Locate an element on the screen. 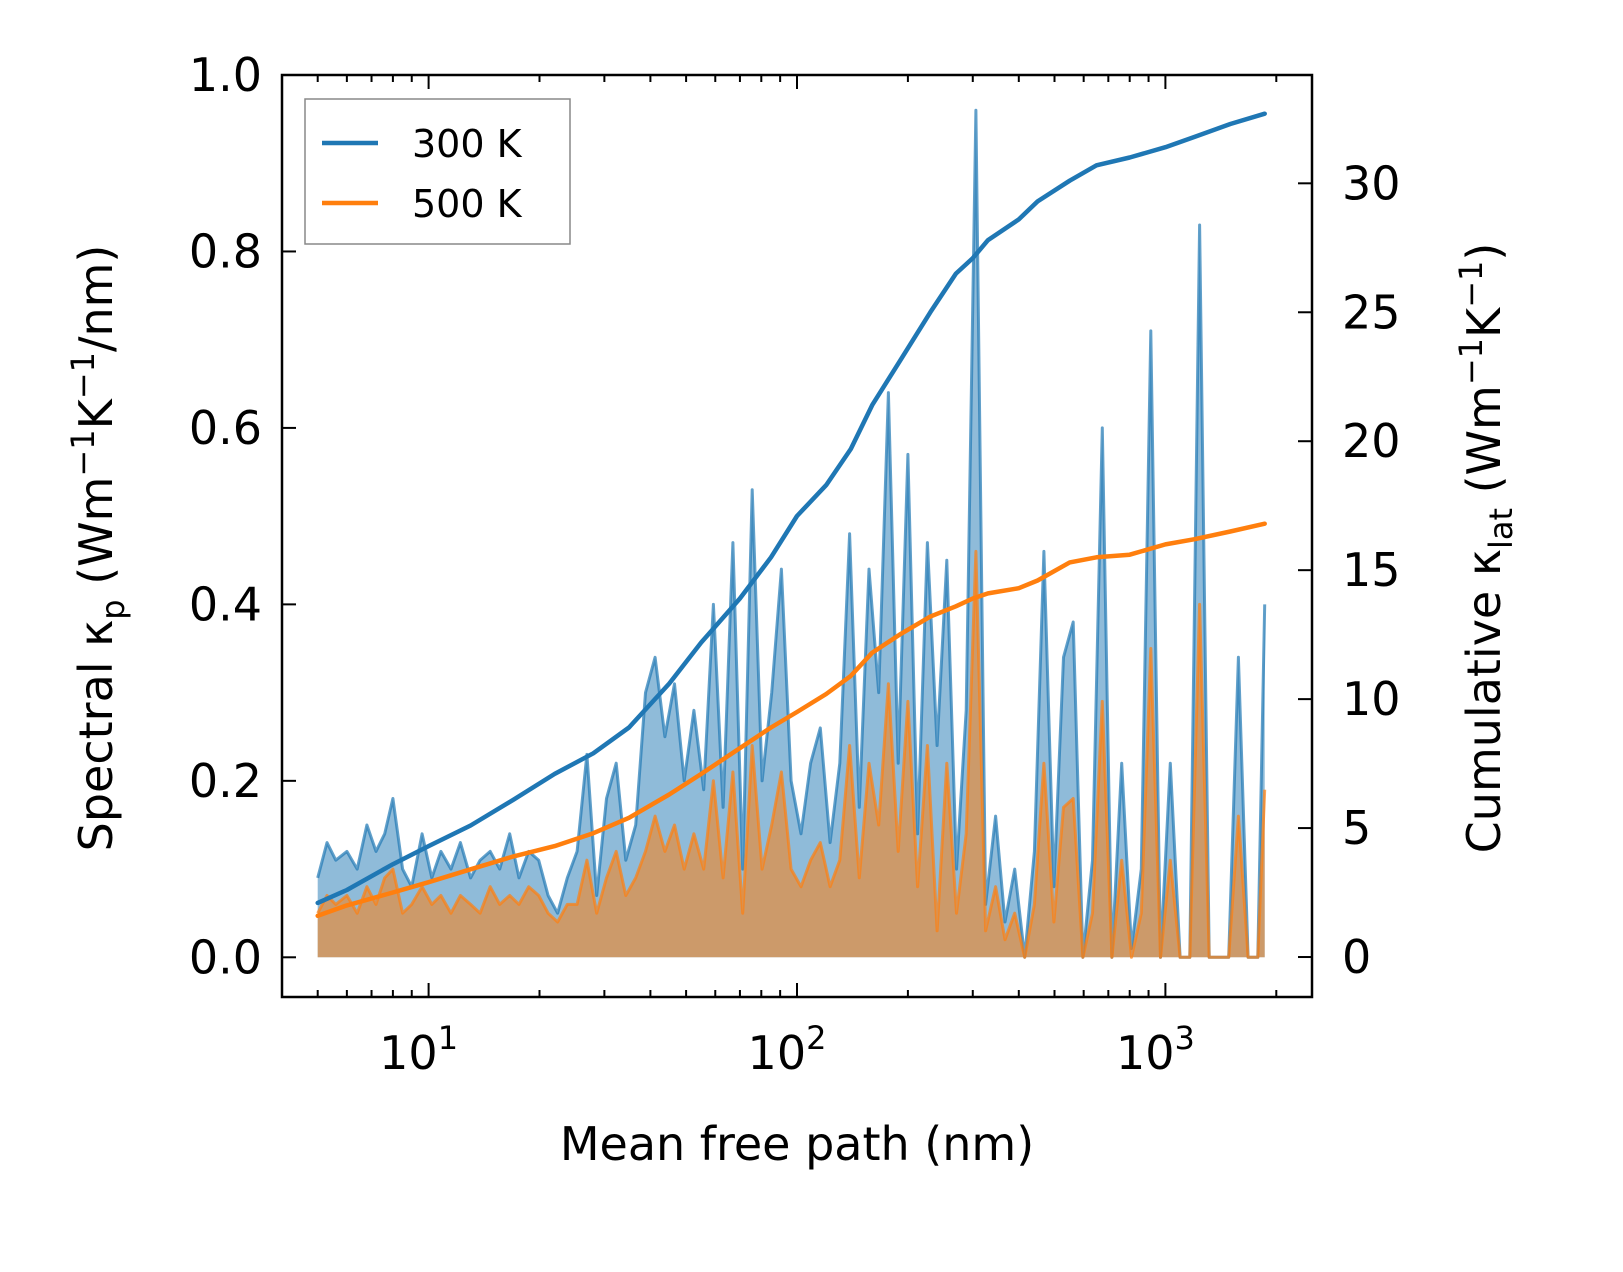 The height and width of the screenshot is (1272, 1623). y-right-tick-label: 15 is located at coordinates (1371, 570).